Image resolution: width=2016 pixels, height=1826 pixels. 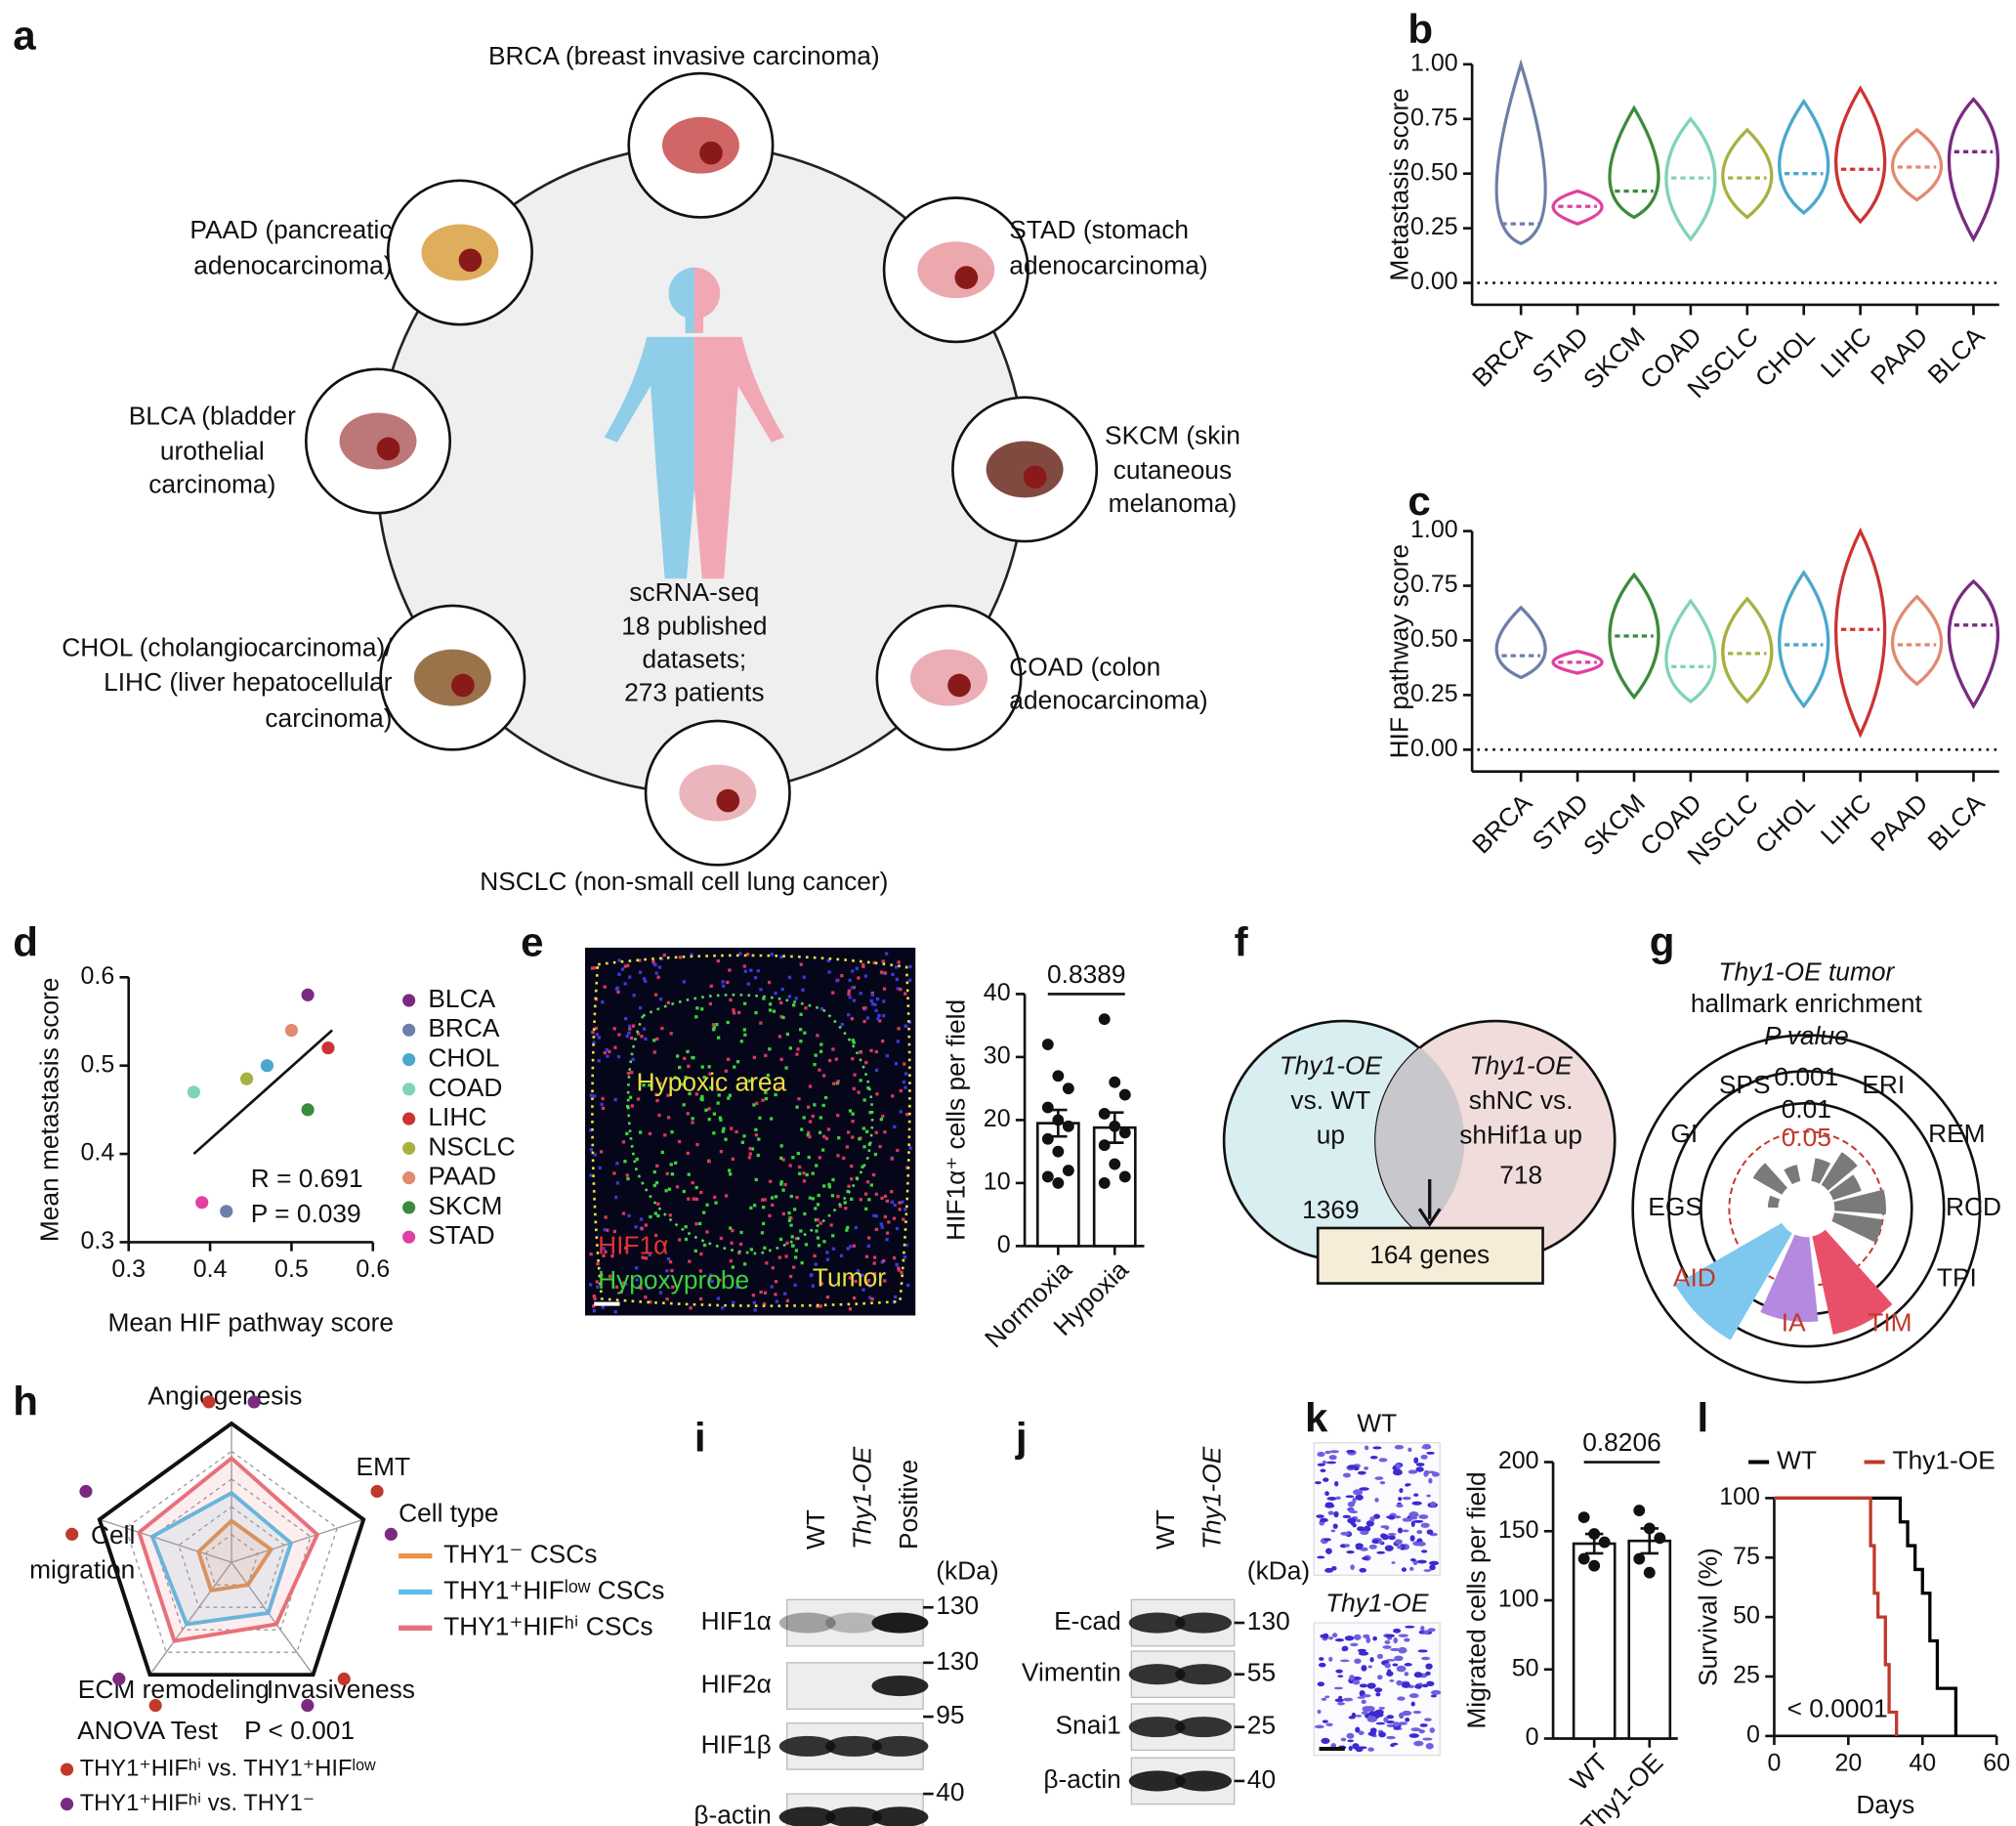 What do you see at coordinates (1746, 1675) in the screenshot?
I see `y-tick-label: 25` at bounding box center [1746, 1675].